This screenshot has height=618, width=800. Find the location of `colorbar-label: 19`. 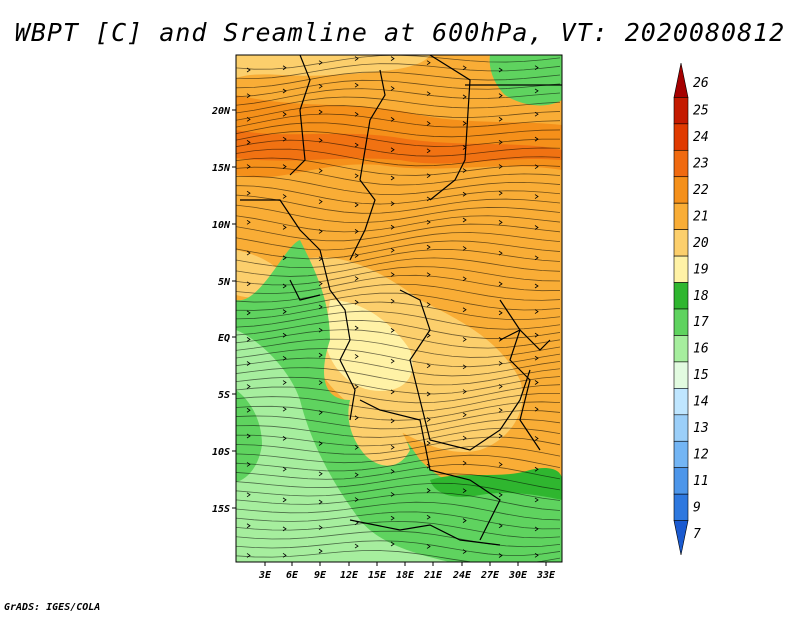

colorbar-label: 19 is located at coordinates (701, 269).